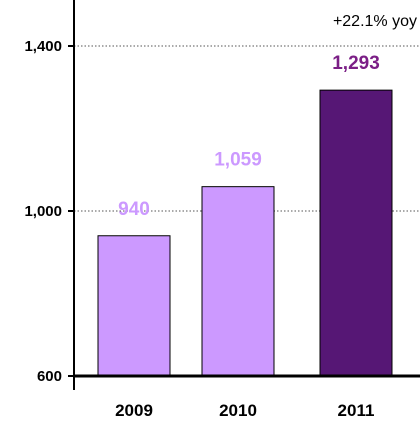 This screenshot has height=422, width=420. What do you see at coordinates (134, 306) in the screenshot?
I see `bar-2009` at bounding box center [134, 306].